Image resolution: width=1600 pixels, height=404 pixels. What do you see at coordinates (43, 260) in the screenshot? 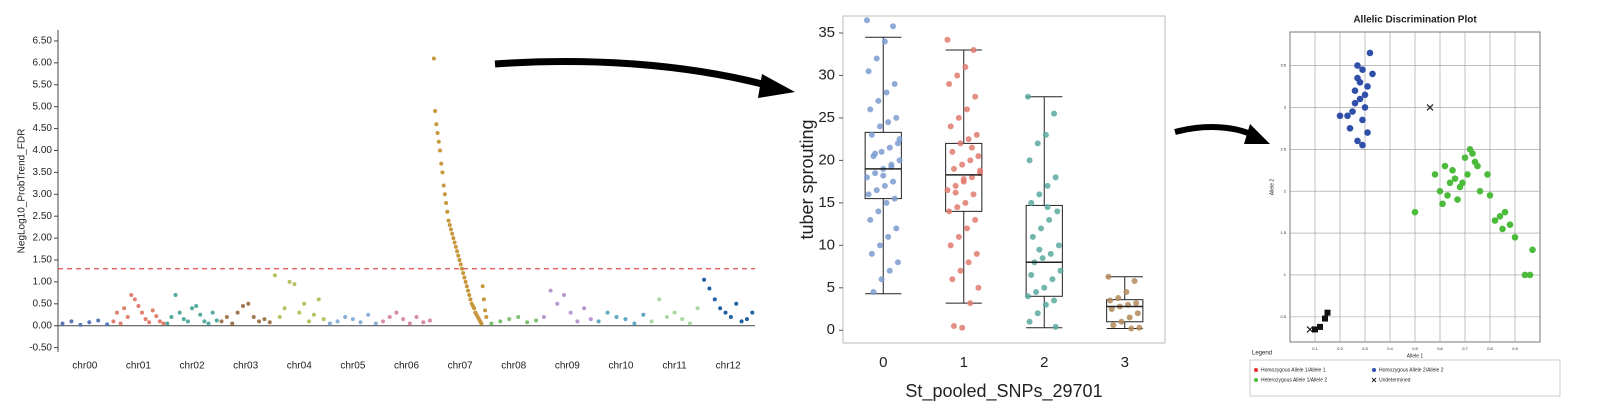
I see `y-tick-label: 1.50` at bounding box center [43, 260].